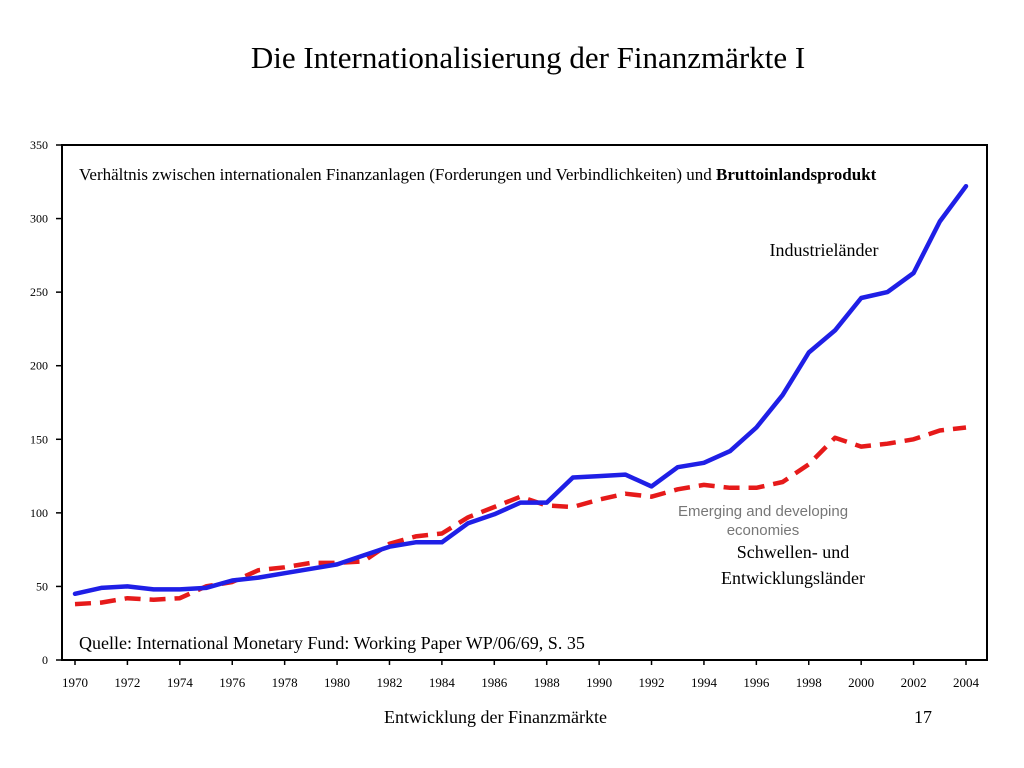 Image resolution: width=1024 pixels, height=768 pixels. I want to click on x-tick-label: 1976, so click(232, 682).